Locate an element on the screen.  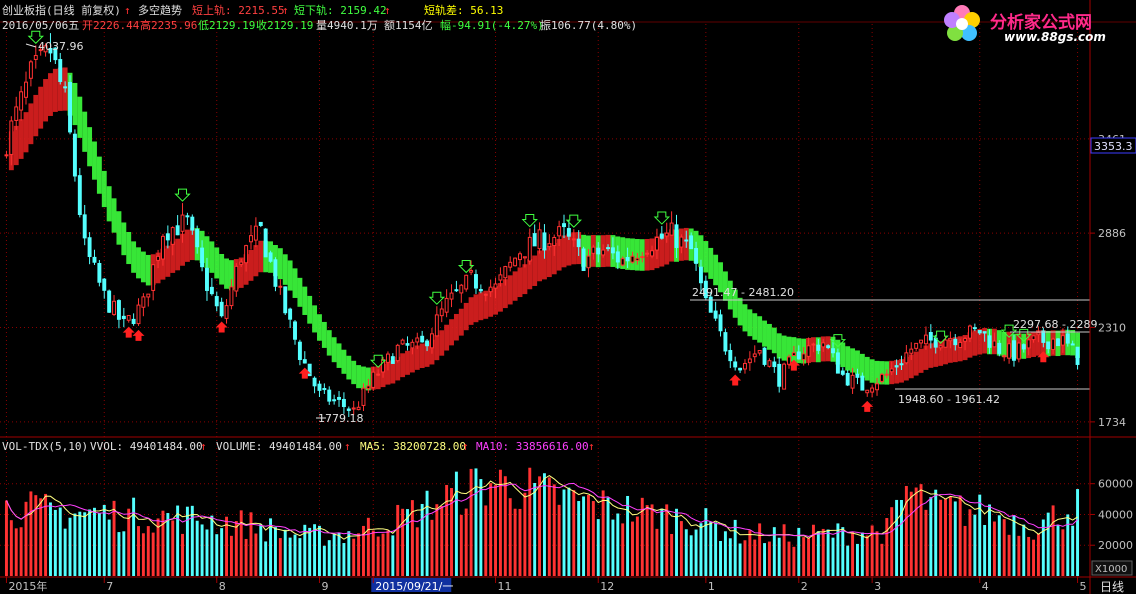
x-tick-label: 2 is located at coordinates (804, 586).